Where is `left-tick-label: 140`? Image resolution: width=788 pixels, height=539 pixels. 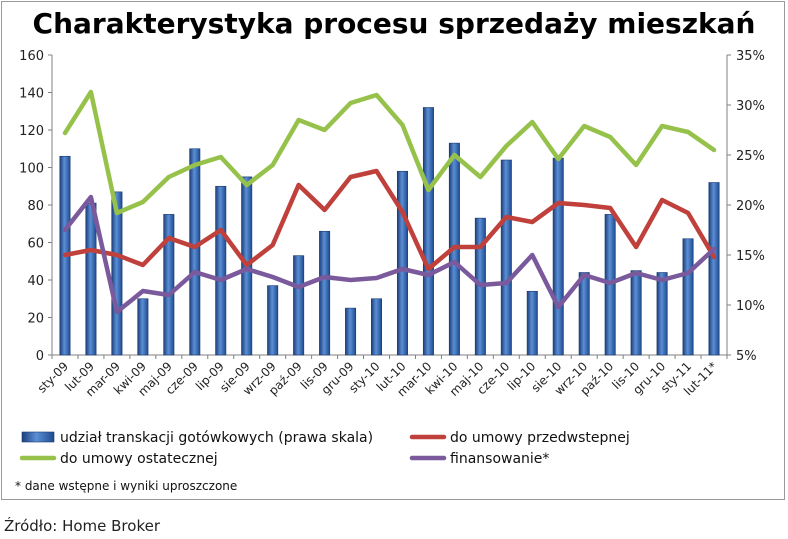
left-tick-label: 140 is located at coordinates (31, 94).